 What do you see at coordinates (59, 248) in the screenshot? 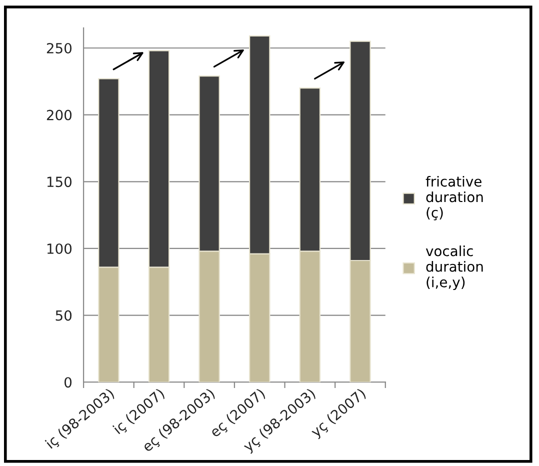
I see `y-tick-label: 100` at bounding box center [59, 248].